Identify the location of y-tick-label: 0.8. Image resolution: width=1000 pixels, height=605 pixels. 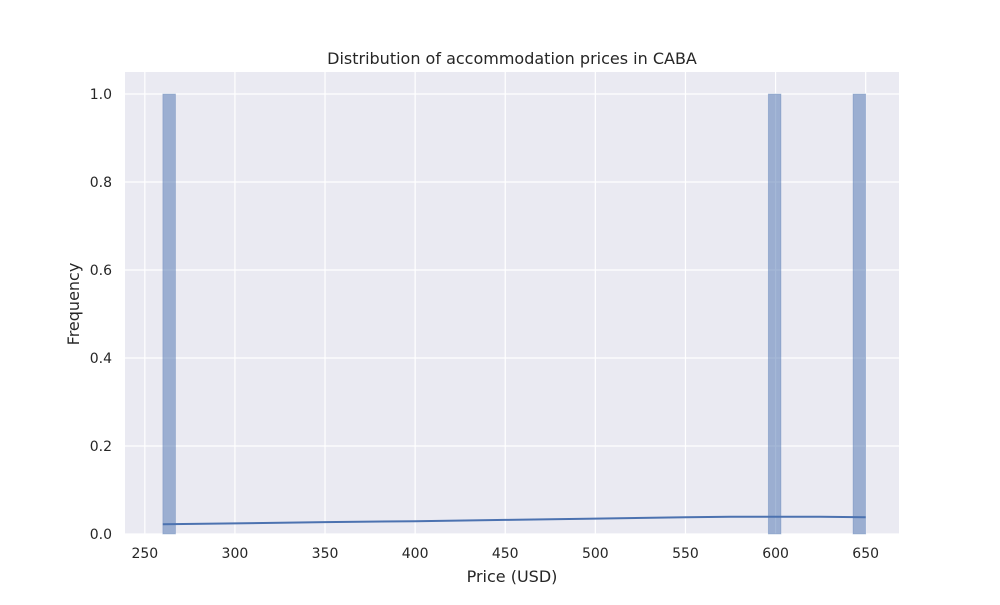
(101, 183).